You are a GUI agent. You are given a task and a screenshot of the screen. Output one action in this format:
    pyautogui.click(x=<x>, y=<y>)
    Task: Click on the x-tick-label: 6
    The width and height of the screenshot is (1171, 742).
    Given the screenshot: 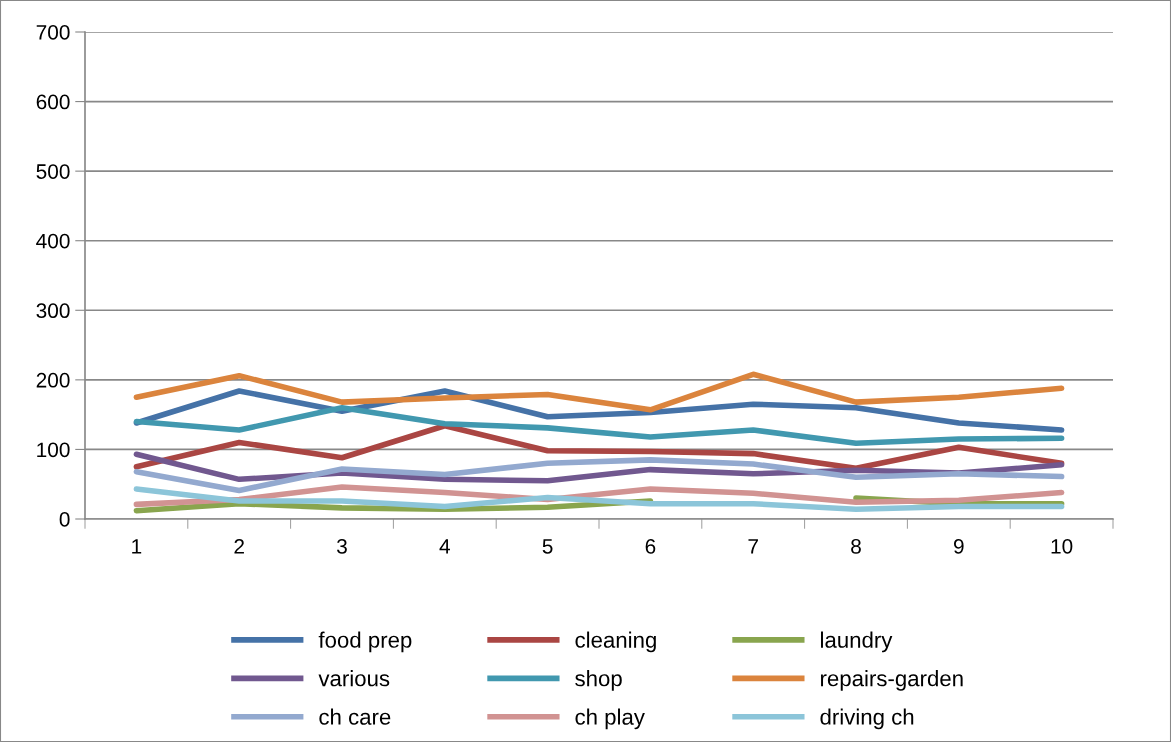 What is the action you would take?
    pyautogui.click(x=650, y=546)
    